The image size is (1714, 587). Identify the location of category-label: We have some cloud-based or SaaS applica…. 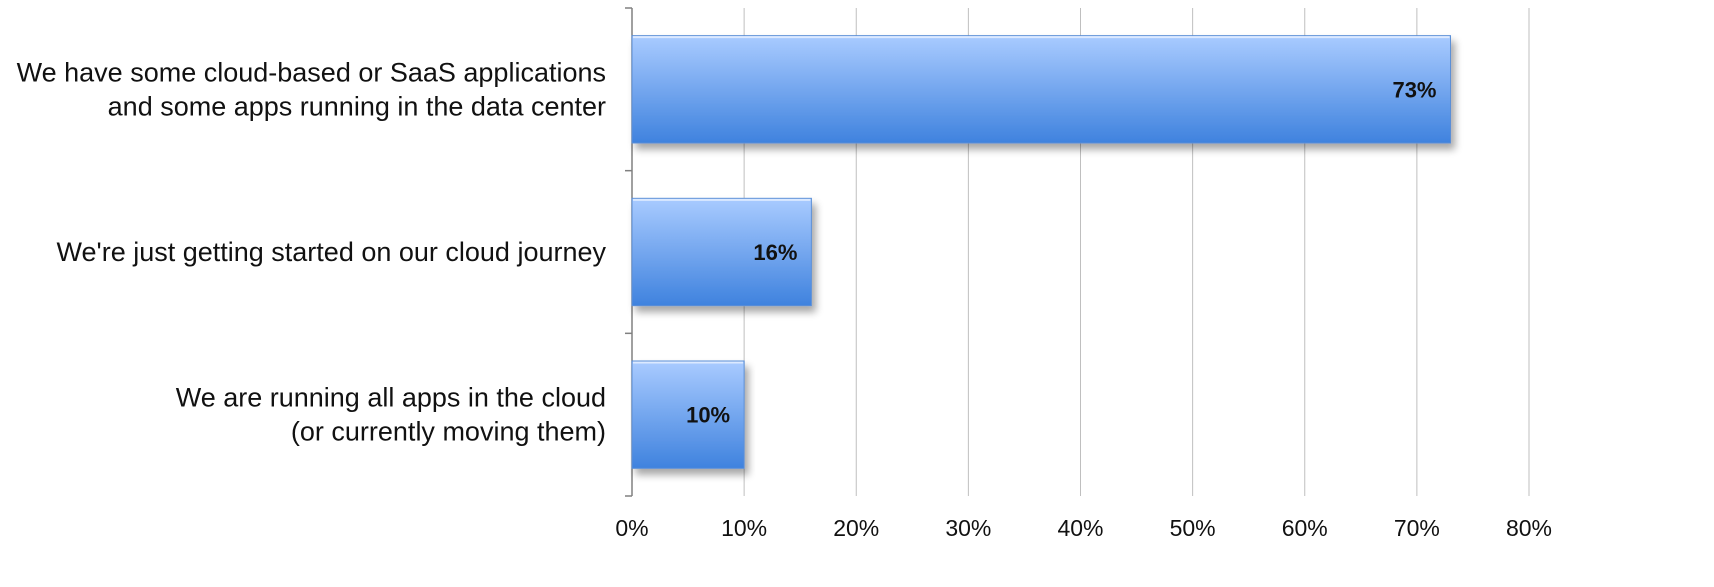
(311, 72).